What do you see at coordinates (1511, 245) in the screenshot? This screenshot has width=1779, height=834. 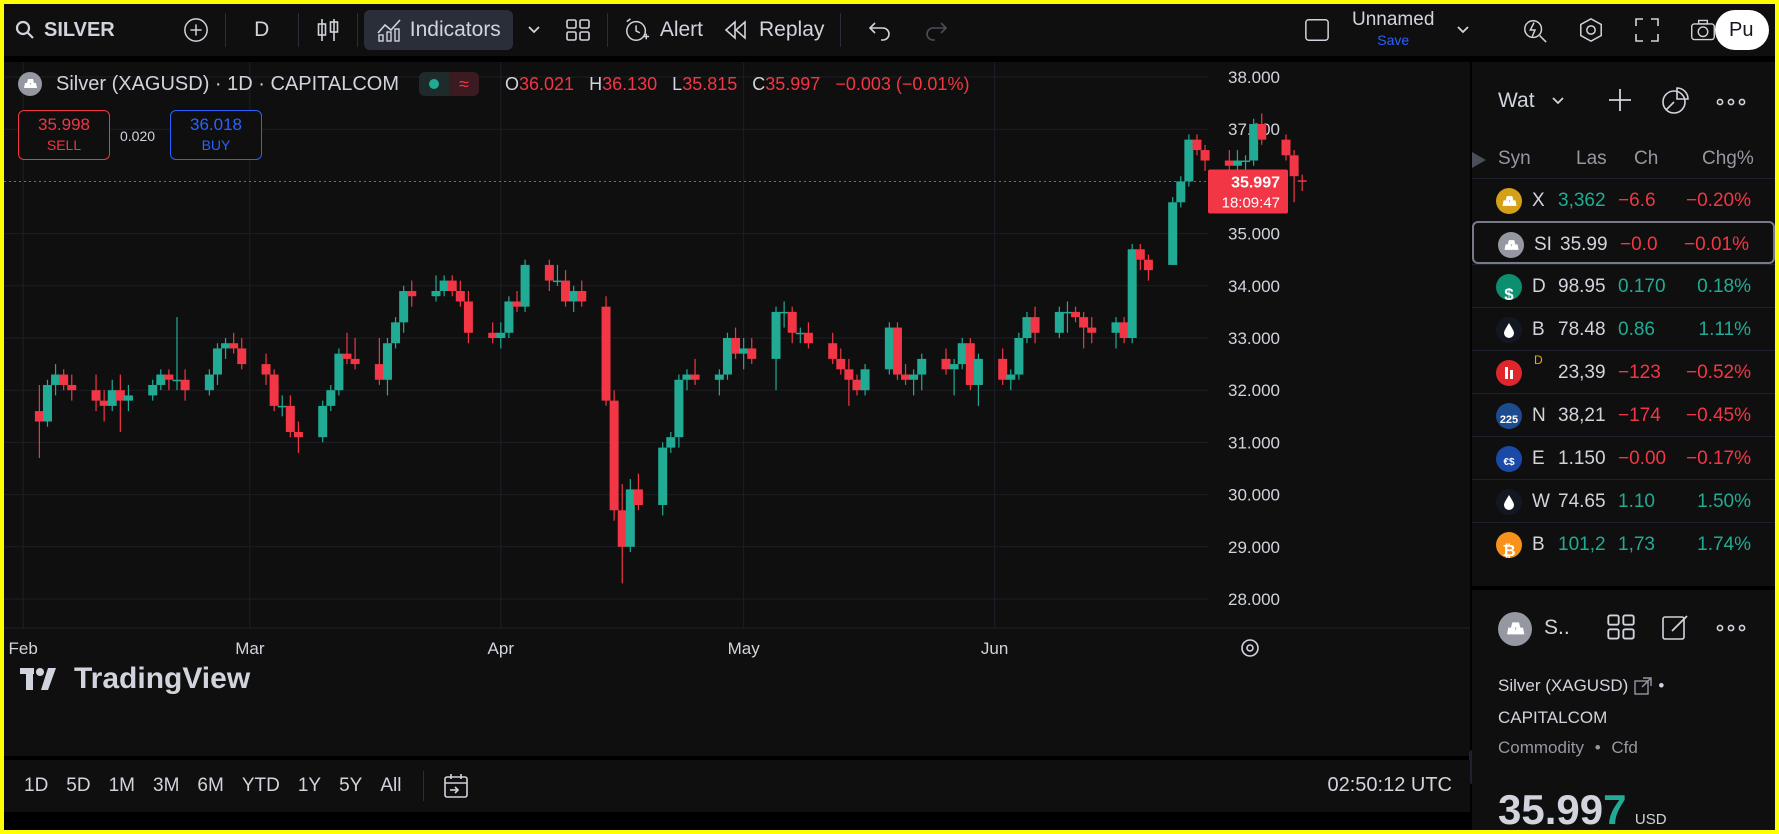 I see `silver-symbol-icon` at bounding box center [1511, 245].